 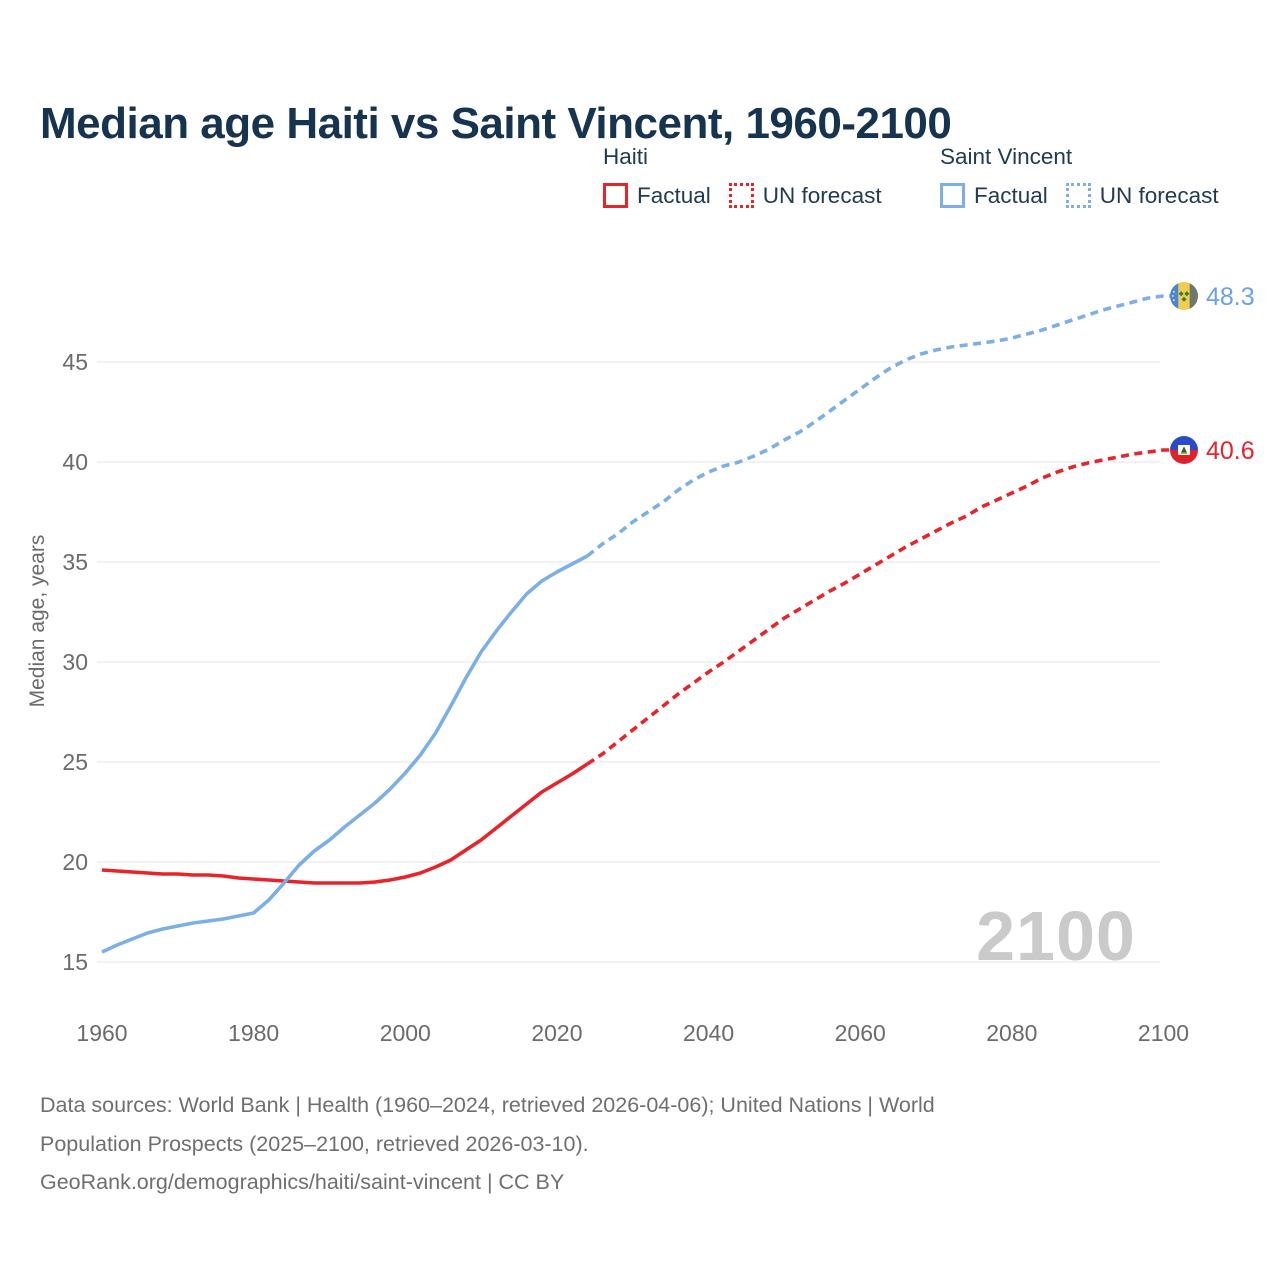 I want to click on x-tick-label: 1960, so click(x=101, y=1033).